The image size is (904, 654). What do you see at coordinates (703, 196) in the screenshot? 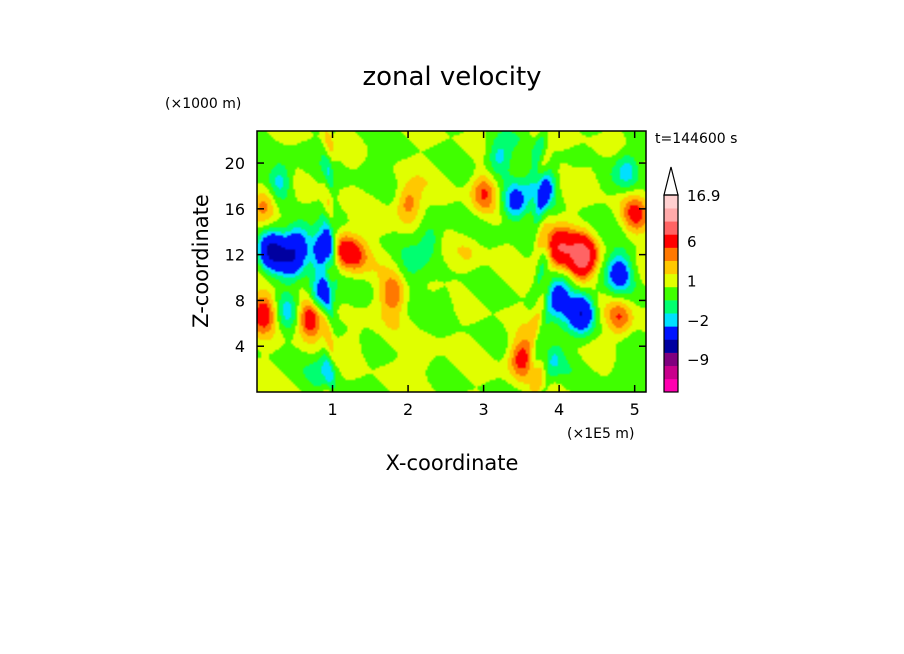
I see `colorbar-label: 16.9` at bounding box center [703, 196].